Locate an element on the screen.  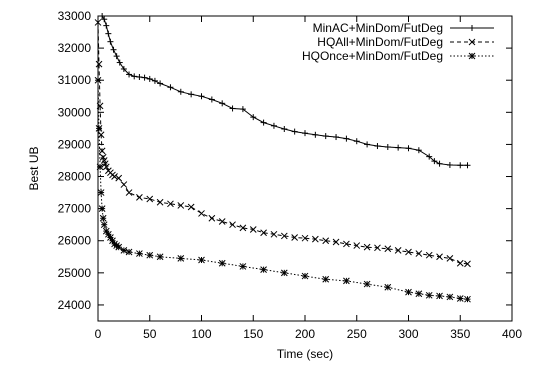
x-tick-label: 400 is located at coordinates (512, 334).